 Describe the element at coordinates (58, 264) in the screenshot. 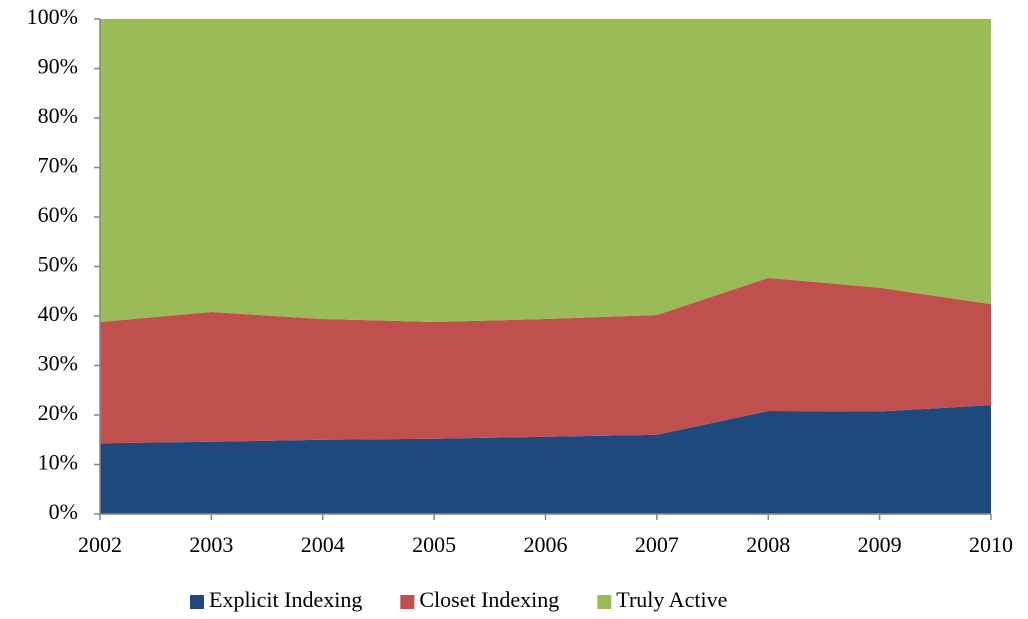

I see `y-tick-label: 50%` at that location.